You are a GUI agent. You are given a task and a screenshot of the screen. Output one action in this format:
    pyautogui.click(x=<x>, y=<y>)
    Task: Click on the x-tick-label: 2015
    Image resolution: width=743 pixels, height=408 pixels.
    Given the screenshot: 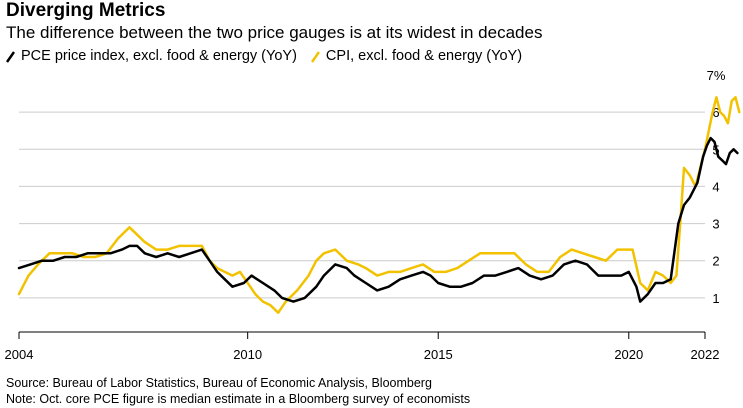 What is the action you would take?
    pyautogui.click(x=438, y=354)
    